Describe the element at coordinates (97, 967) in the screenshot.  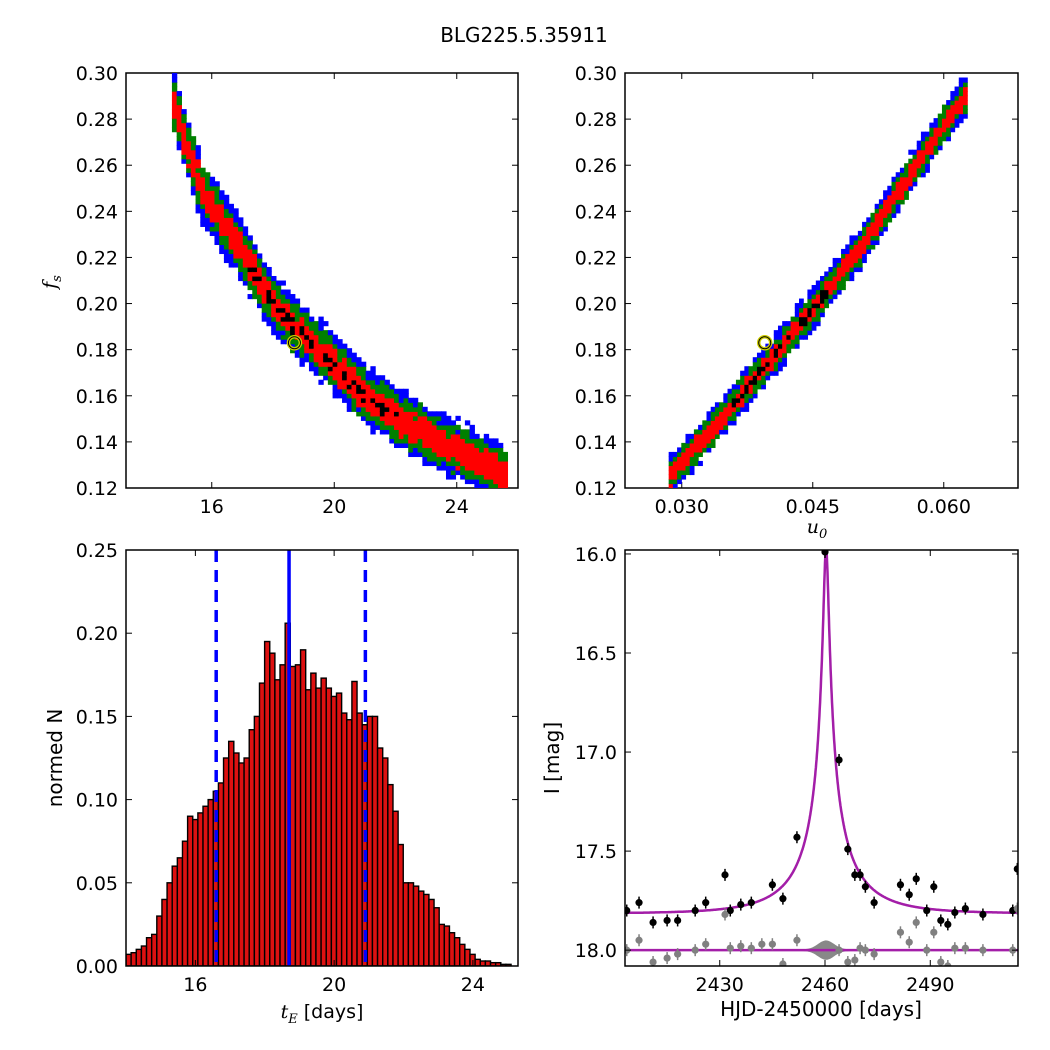
I see `y-tick-label: 0.00` at that location.